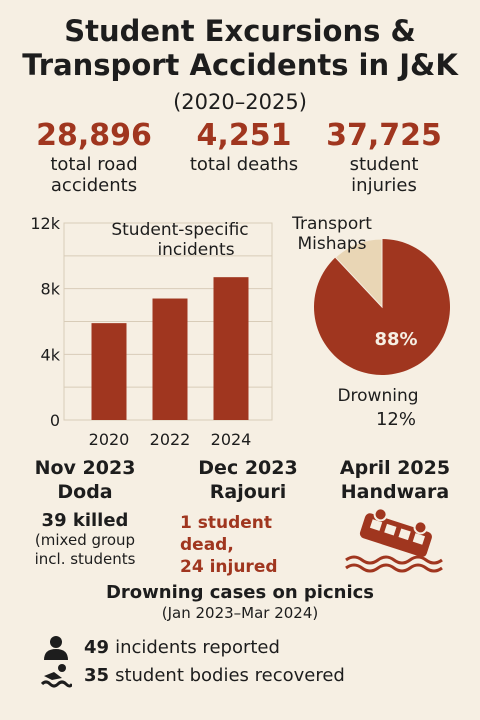  I want to click on bar-2024, so click(231, 348).